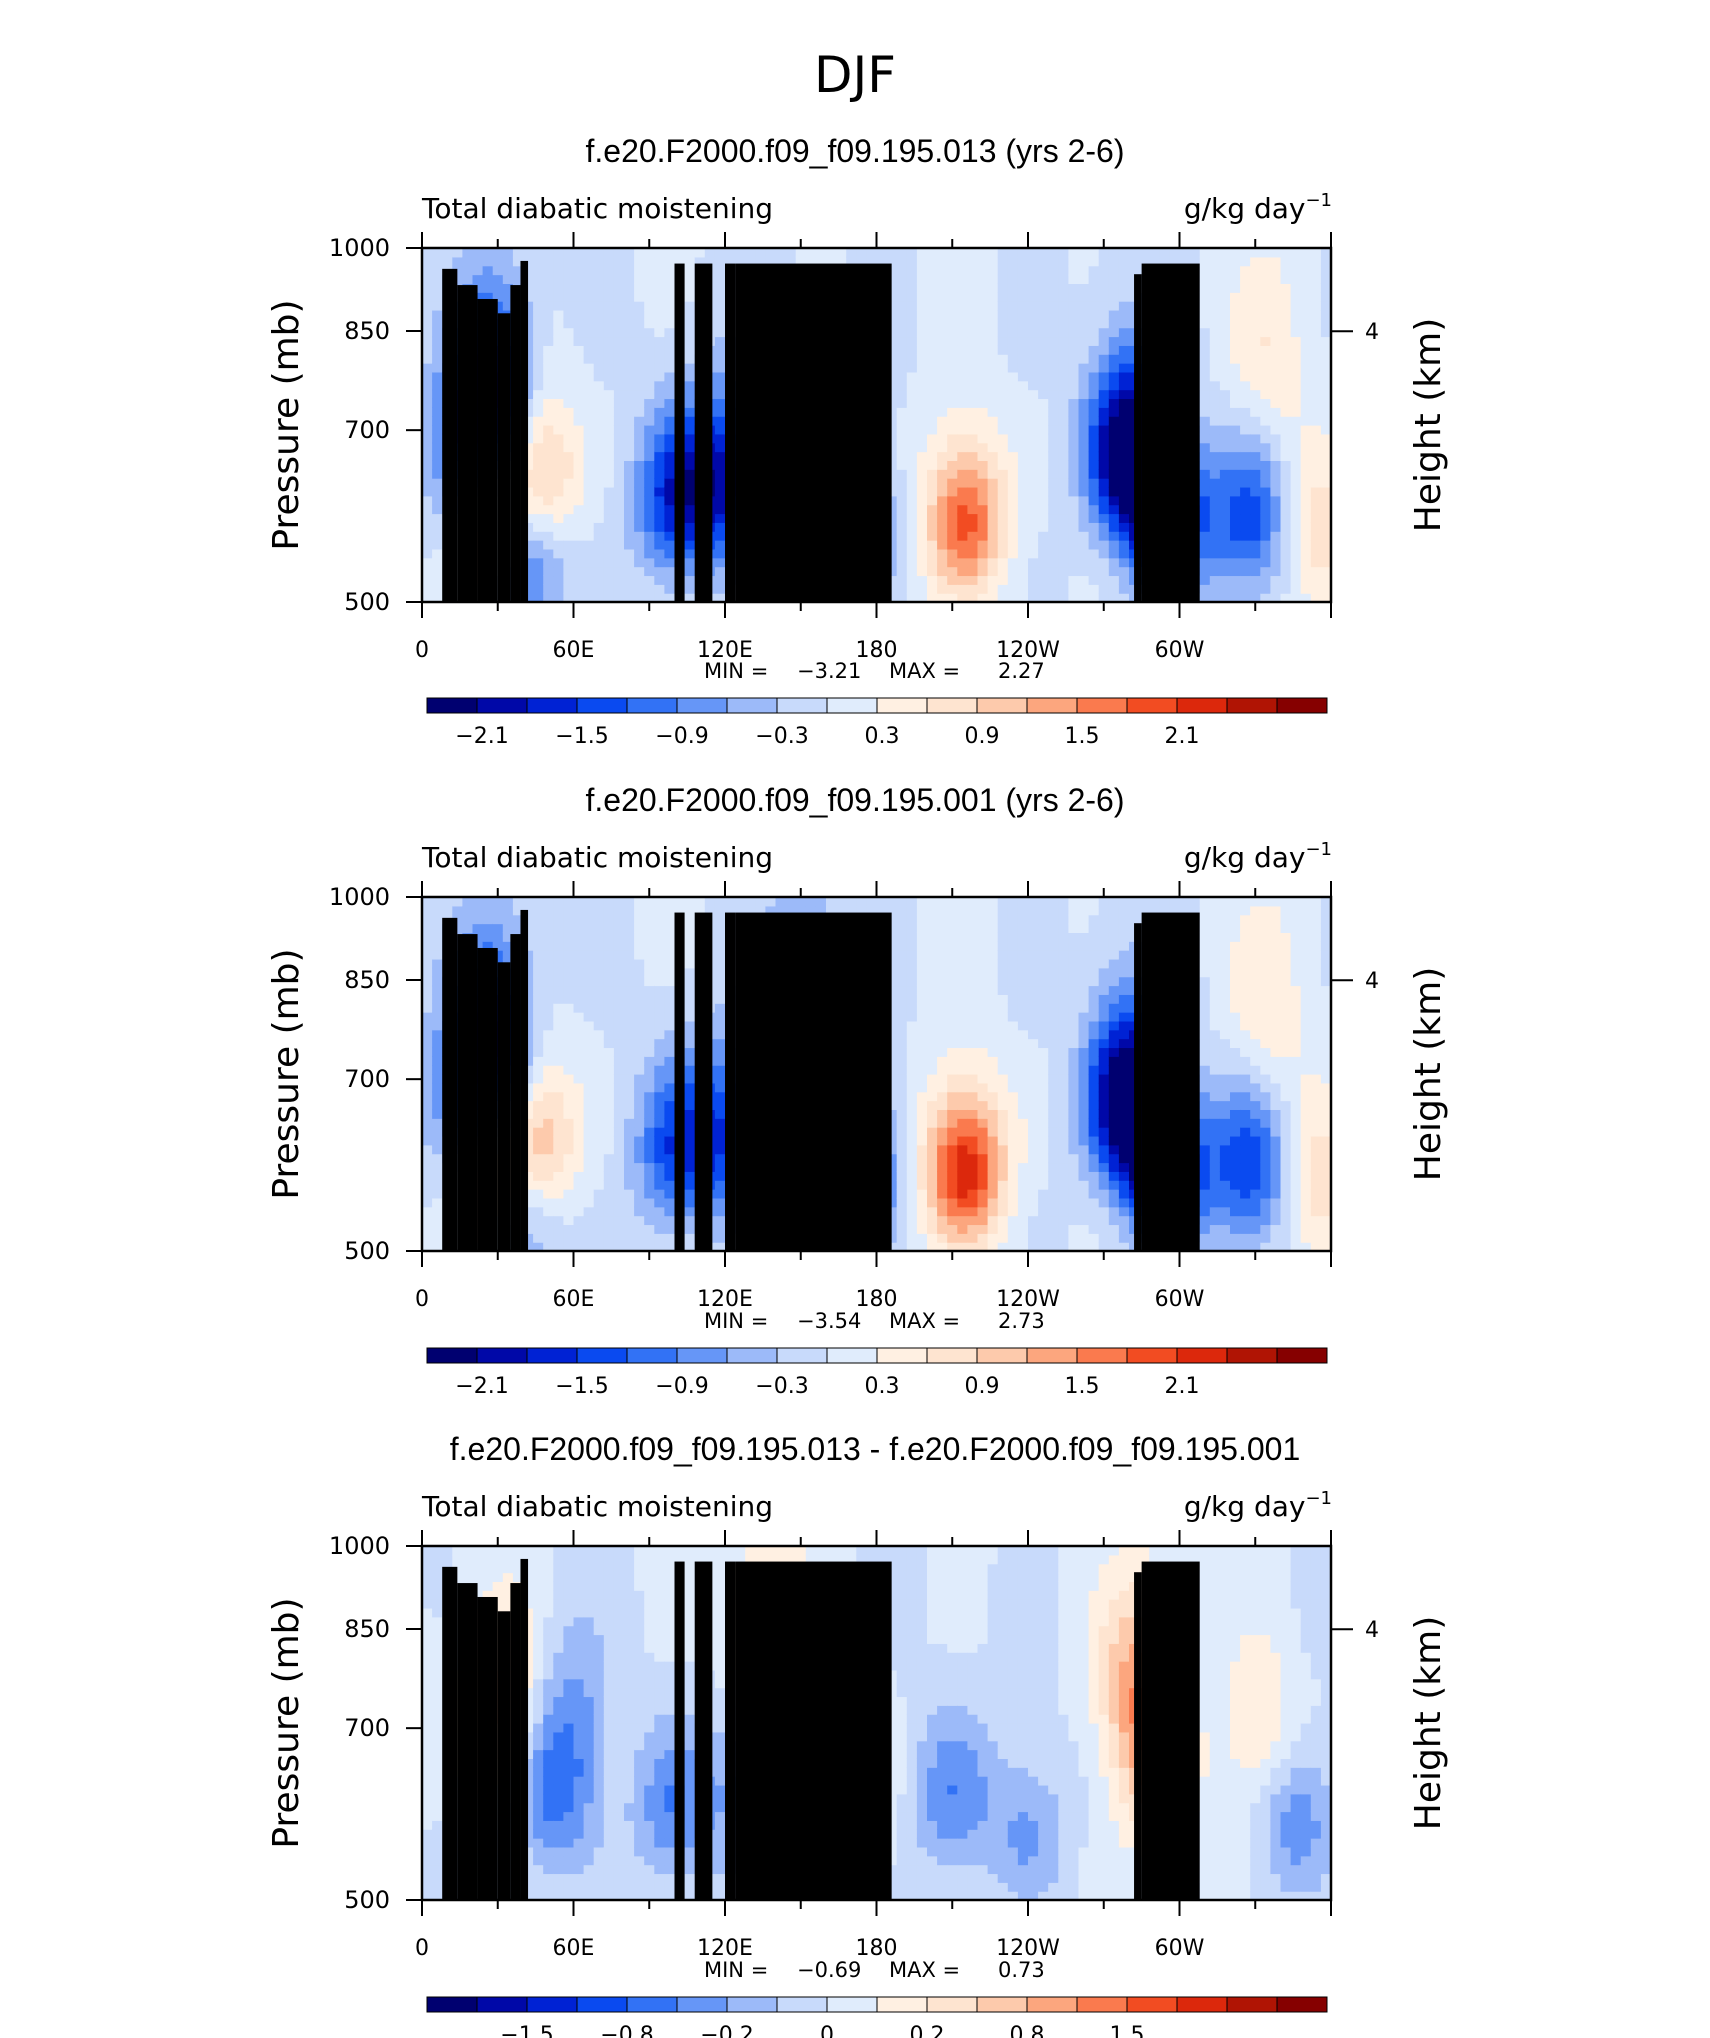 This screenshot has height=2038, width=1710. Describe the element at coordinates (681, 736) in the screenshot. I see `colorbar-label: −0.9` at that location.